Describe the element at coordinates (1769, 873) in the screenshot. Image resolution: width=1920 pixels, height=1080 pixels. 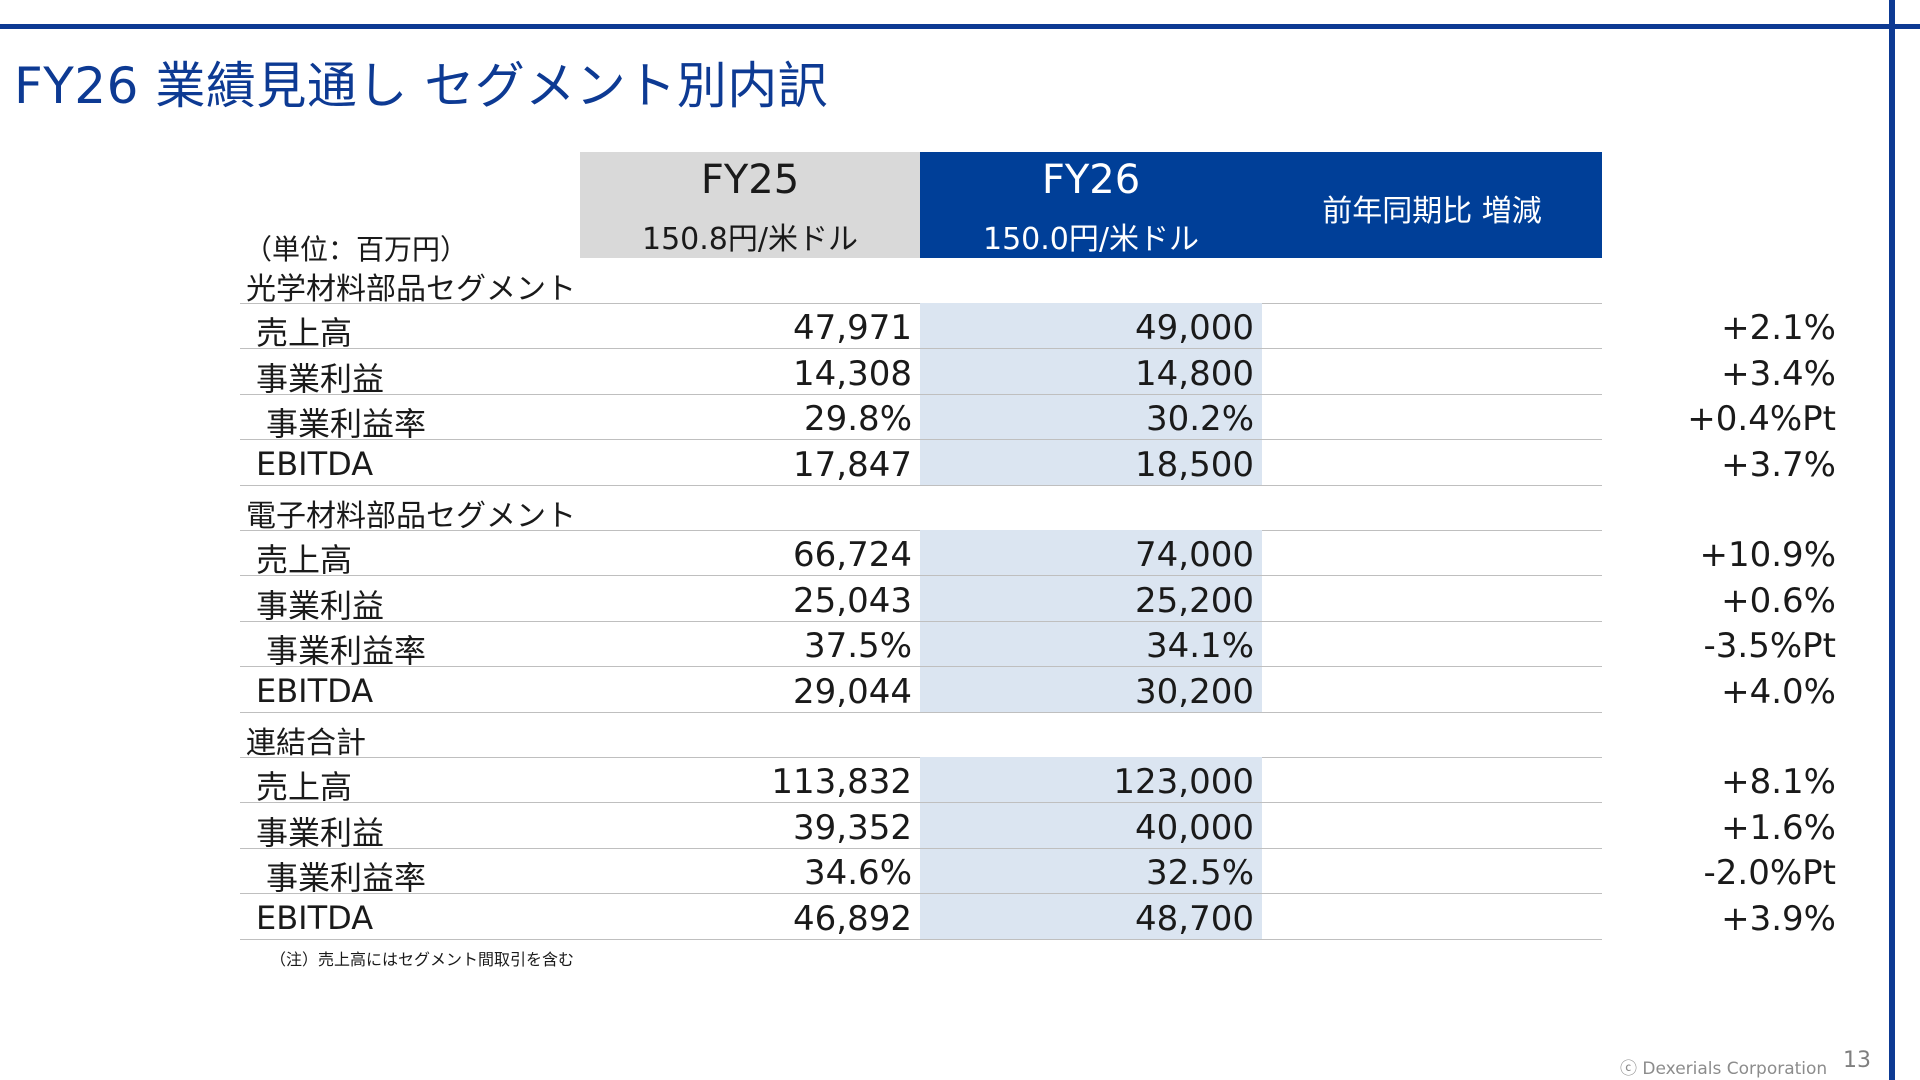
I see `yoy-change: -2.0%Pt` at that location.